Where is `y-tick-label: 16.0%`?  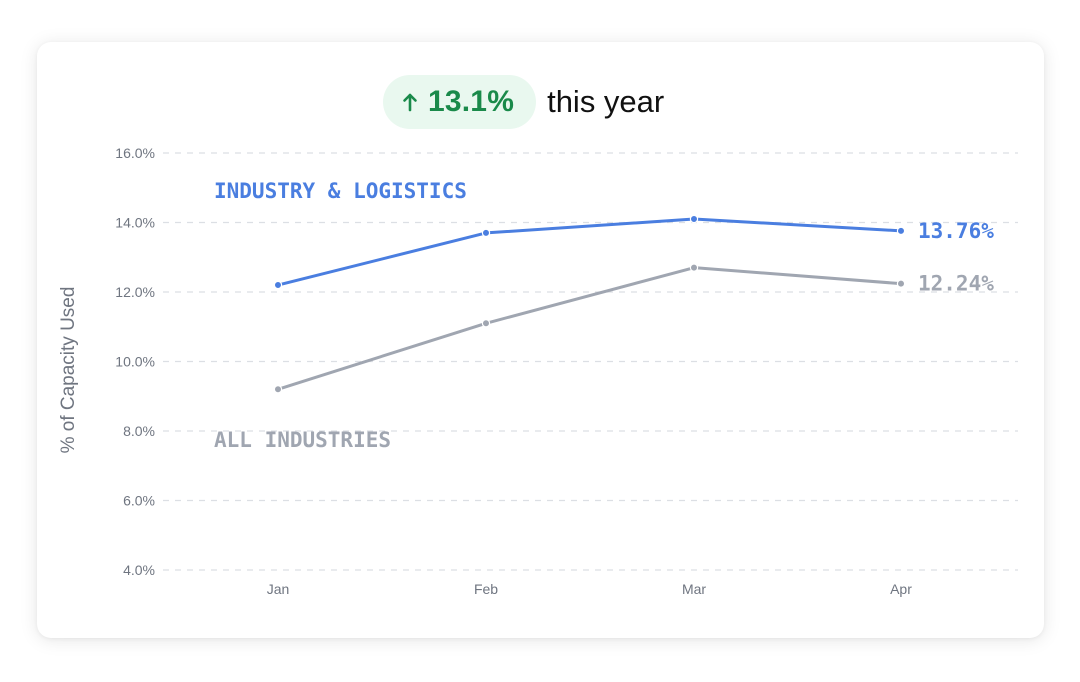 y-tick-label: 16.0% is located at coordinates (135, 153).